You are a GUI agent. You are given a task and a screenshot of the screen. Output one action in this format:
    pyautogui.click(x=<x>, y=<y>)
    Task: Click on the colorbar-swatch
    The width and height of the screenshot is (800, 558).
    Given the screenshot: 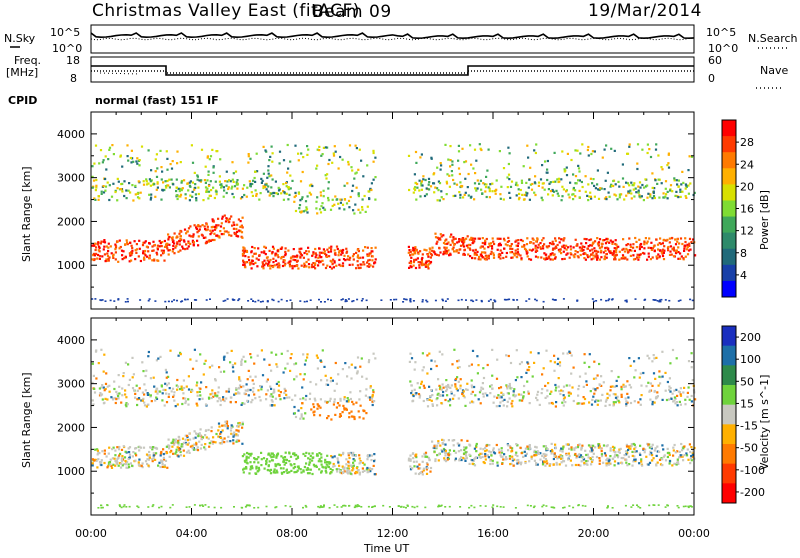 What is the action you would take?
    pyautogui.click(x=729, y=289)
    